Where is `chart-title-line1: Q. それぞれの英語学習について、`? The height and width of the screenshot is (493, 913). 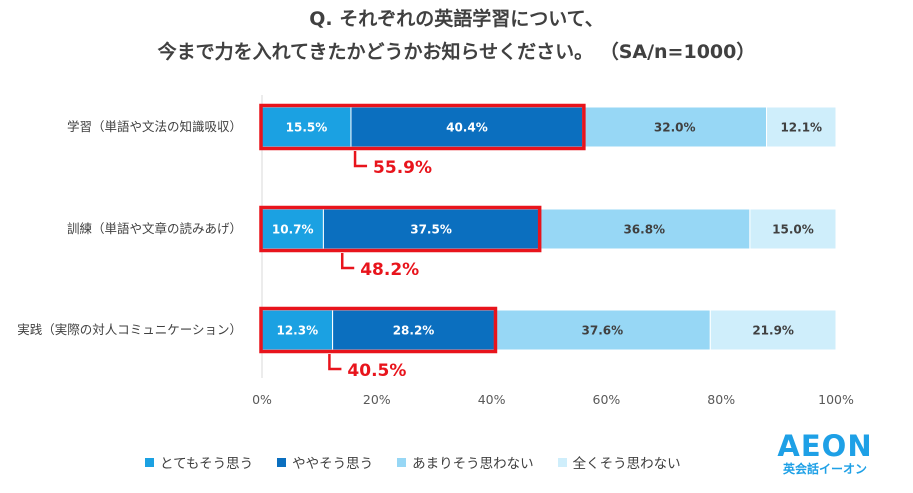 chart-title-line1: Q. それぞれの英語学習について、 is located at coordinates (456, 19).